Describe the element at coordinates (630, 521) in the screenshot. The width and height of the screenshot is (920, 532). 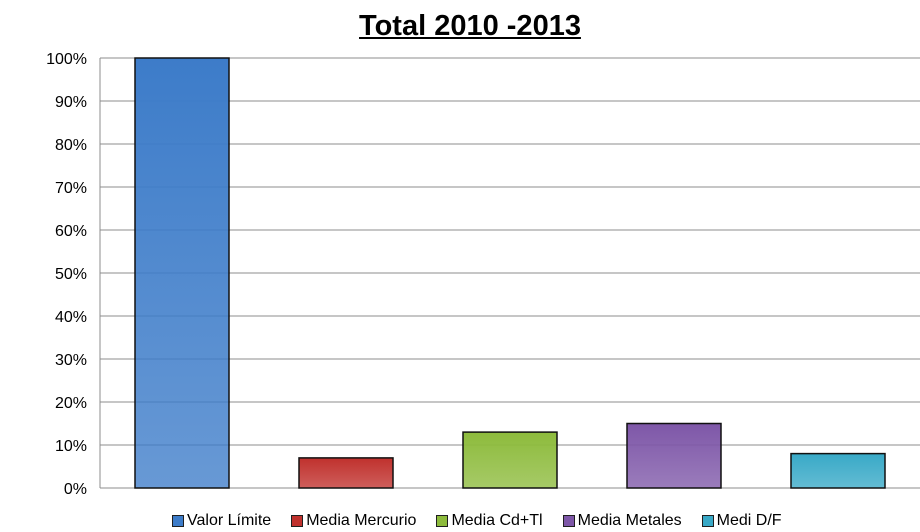
I see `legend-label: Media Metales` at that location.